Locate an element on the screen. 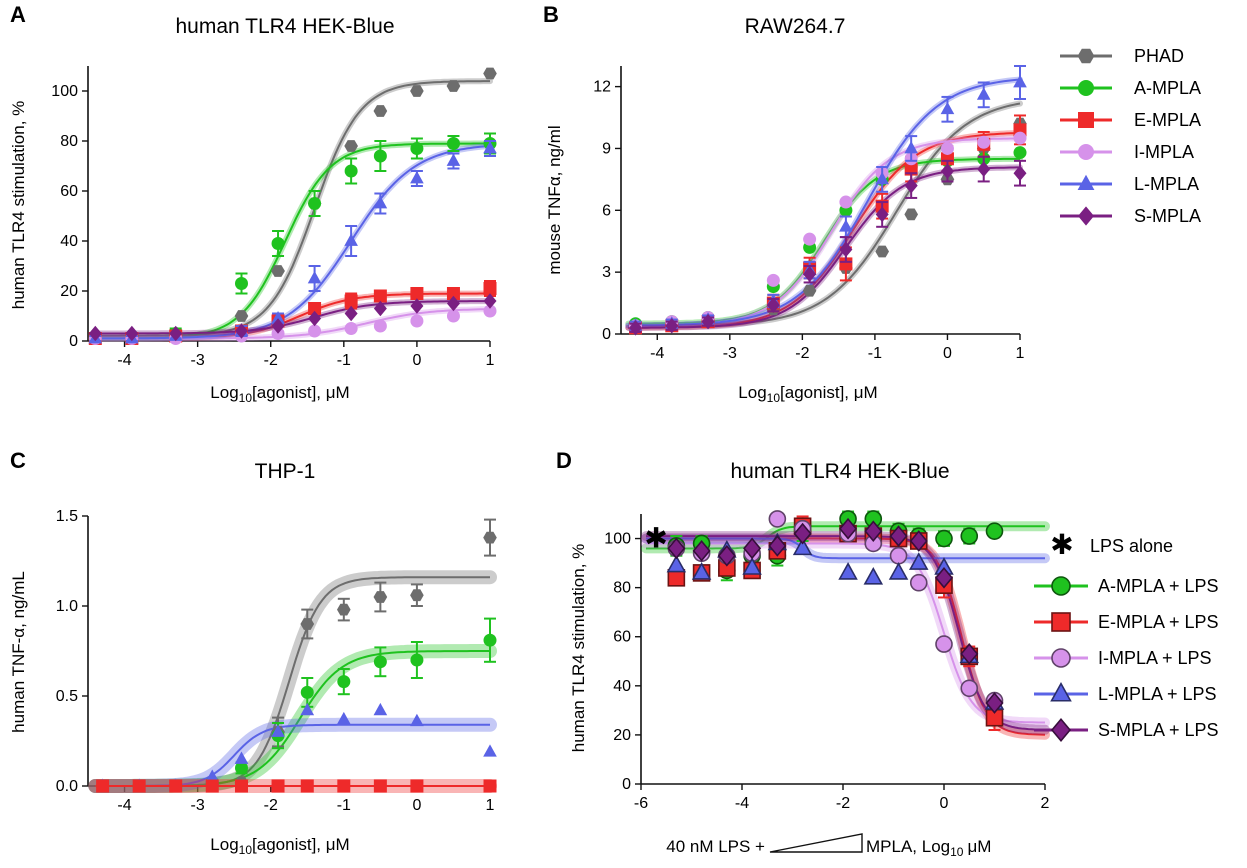 This screenshot has height=868, width=1247. panel-letter-a: A is located at coordinates (18, 14).